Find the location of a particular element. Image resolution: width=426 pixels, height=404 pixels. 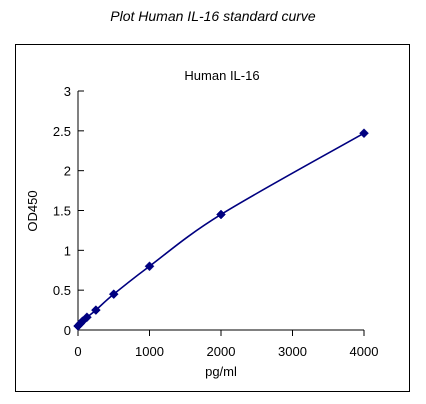

x-axis-label: pg/ml is located at coordinates (221, 371).